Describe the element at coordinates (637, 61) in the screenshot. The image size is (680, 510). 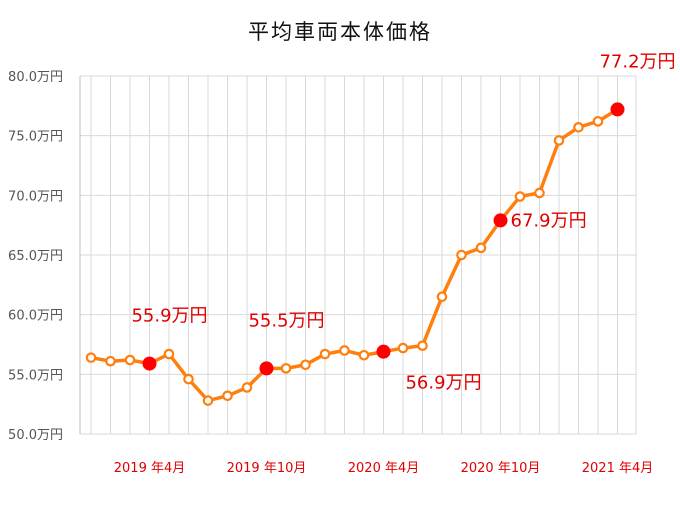
I see `data-label: 77.2万円` at that location.